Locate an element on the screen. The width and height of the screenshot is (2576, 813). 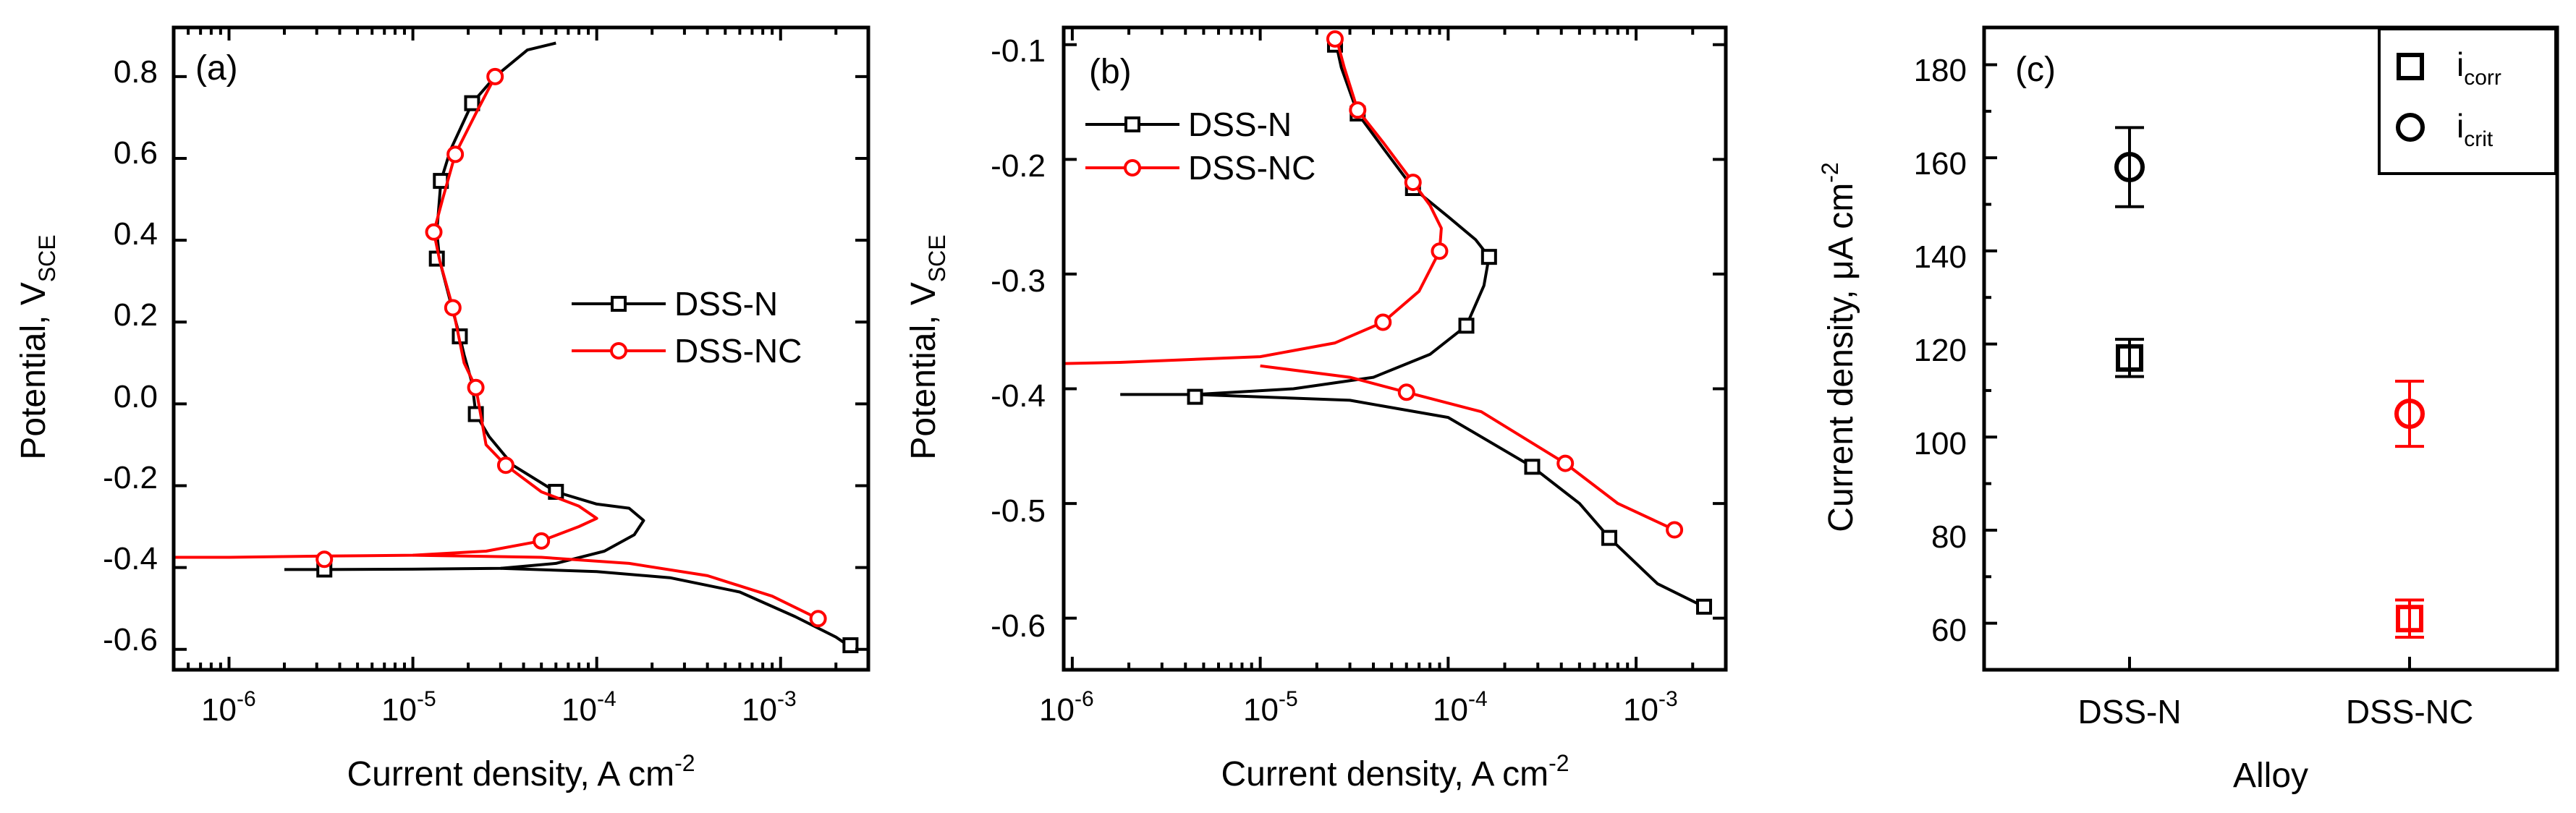
panel-a-legend-label-dss-nc: DSS-NC is located at coordinates (738, 351).